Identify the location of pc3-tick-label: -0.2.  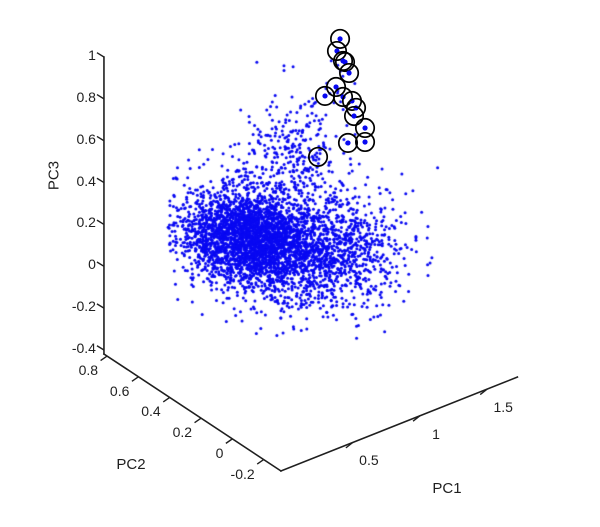
(83, 306).